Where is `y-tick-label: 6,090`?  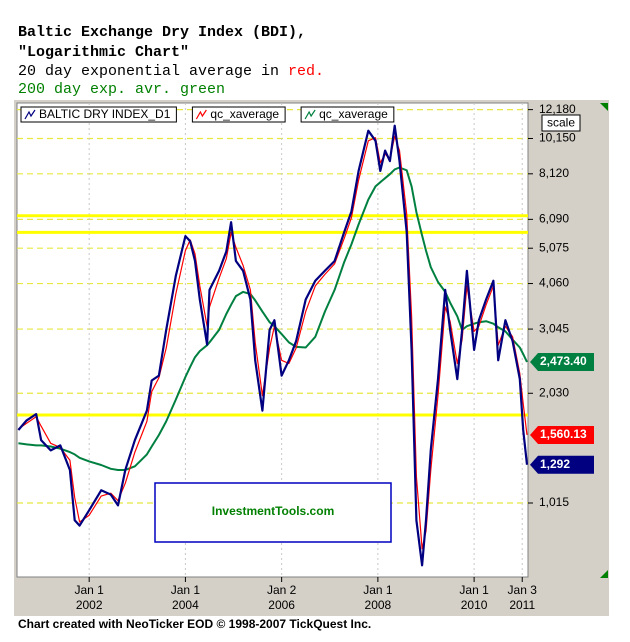
y-tick-label: 6,090 is located at coordinates (554, 219).